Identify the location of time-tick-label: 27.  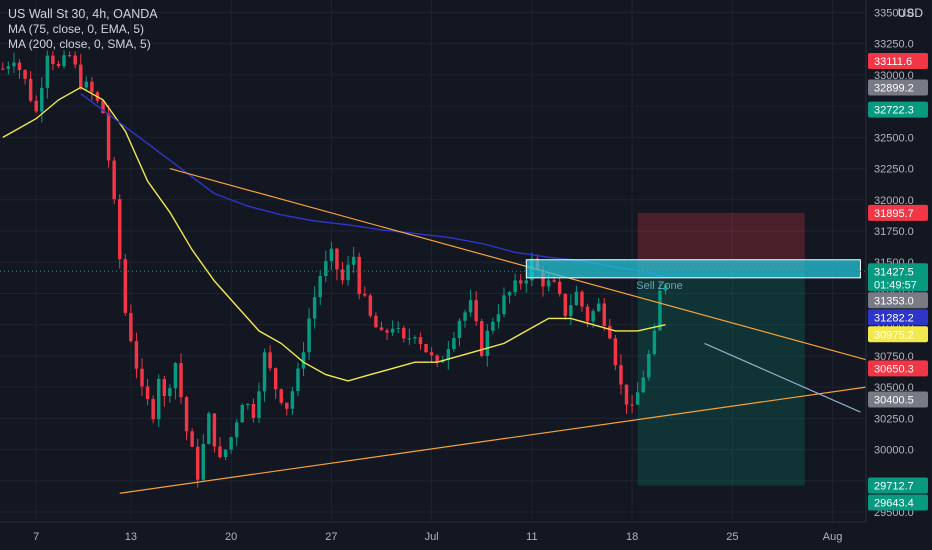
(331, 537).